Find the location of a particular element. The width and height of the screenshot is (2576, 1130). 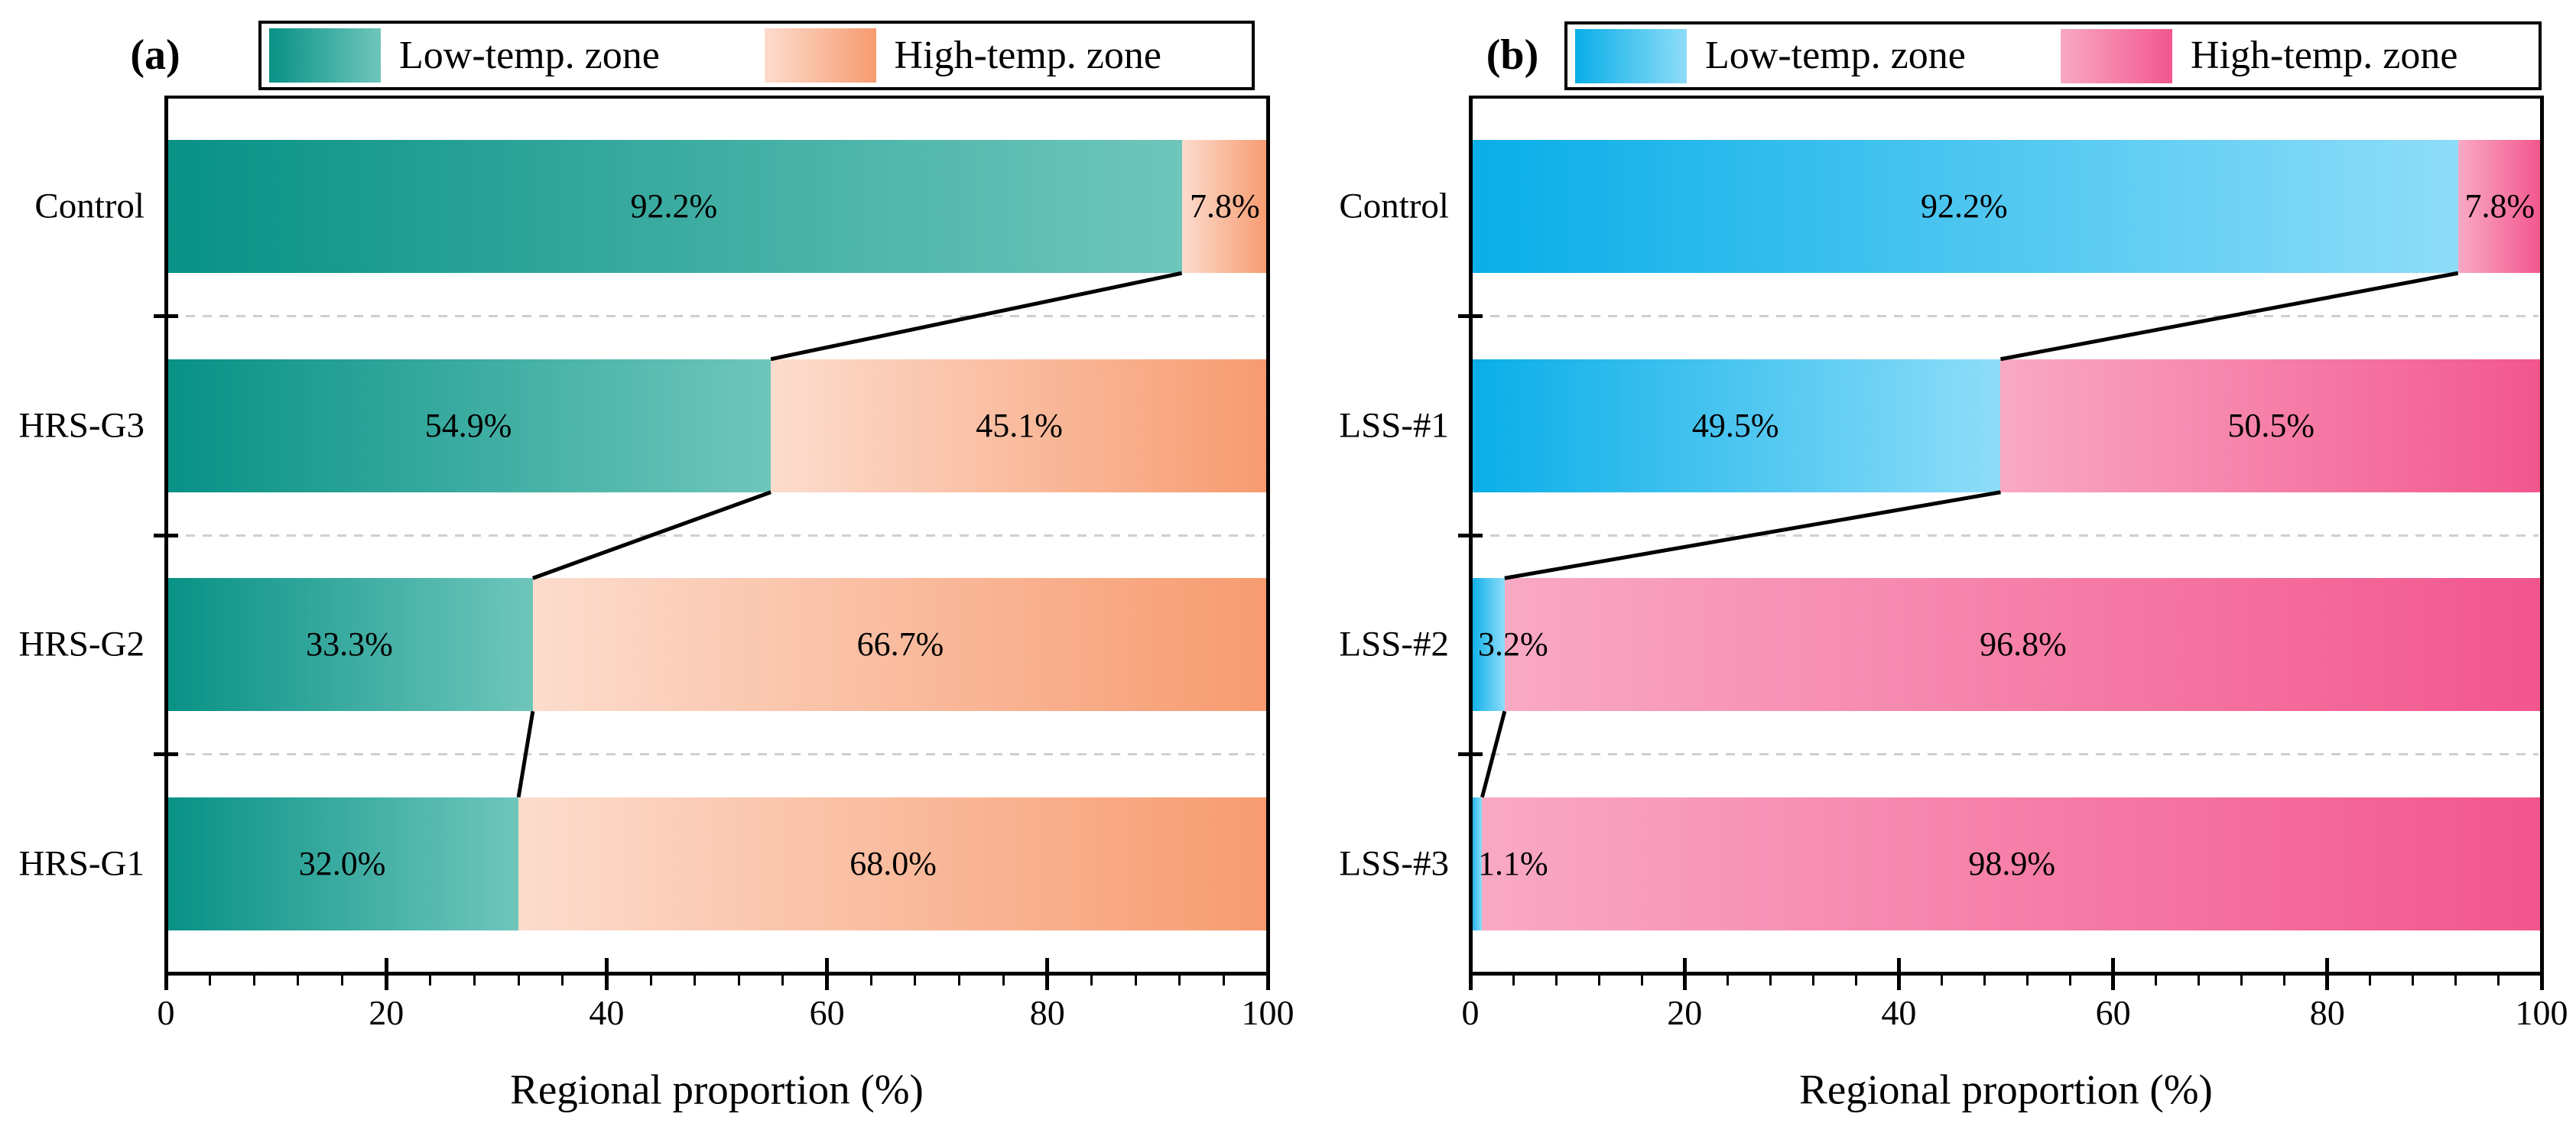

segment-value-label: 50.5% is located at coordinates (2271, 425).